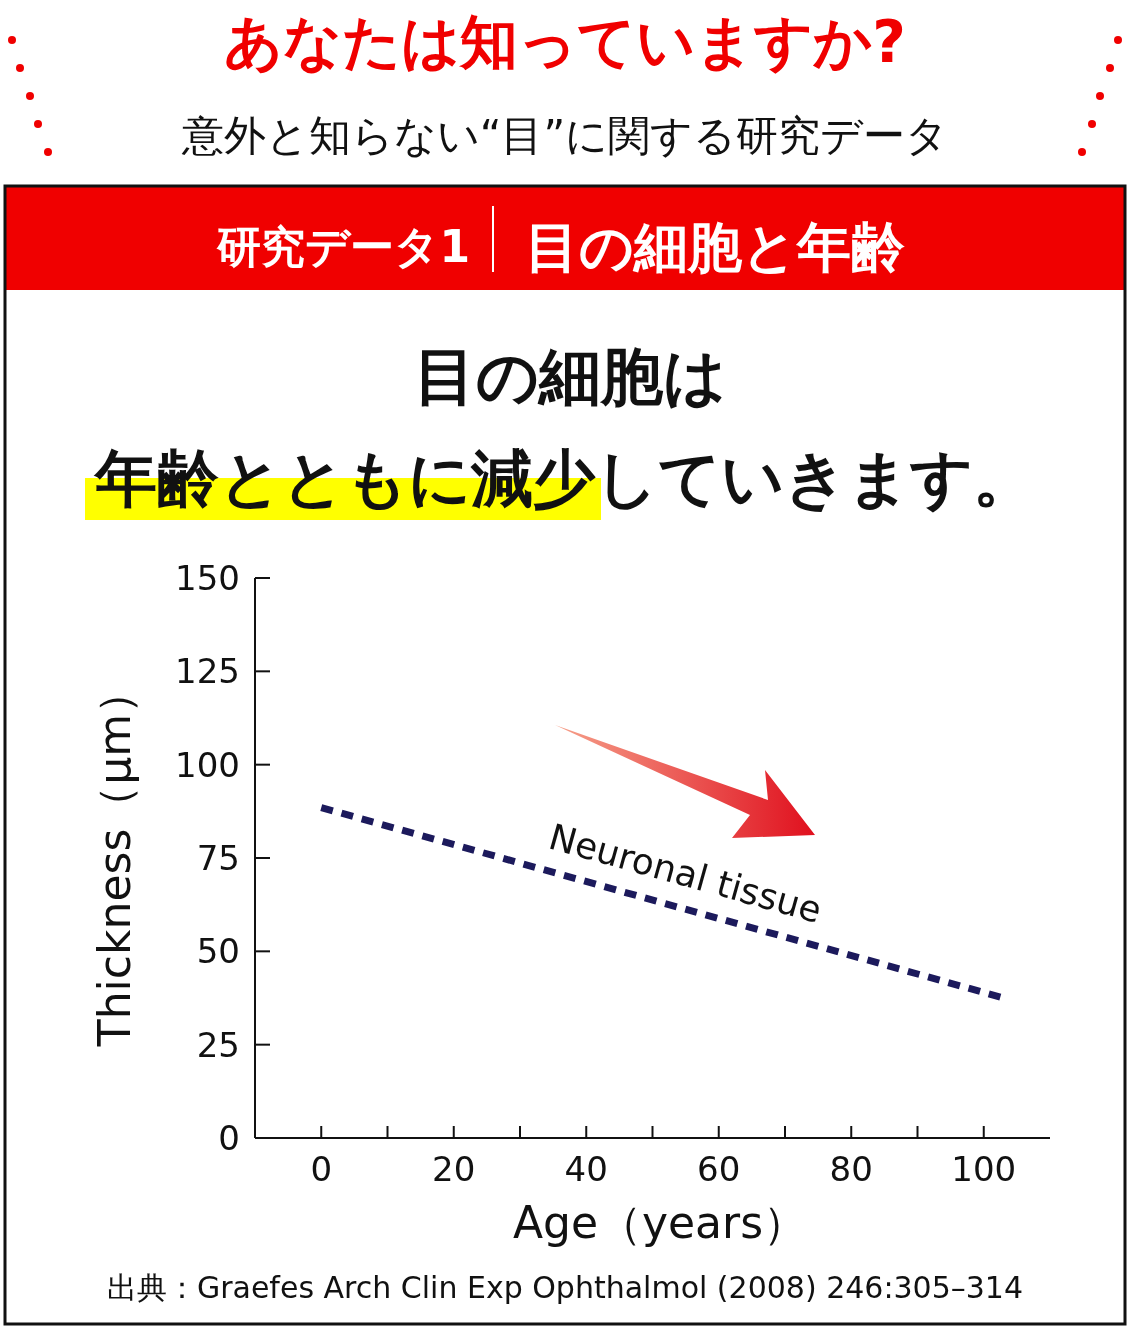 The width and height of the screenshot is (1130, 1328). Describe the element at coordinates (343, 246) in the screenshot. I see `text: 研究データ1` at that location.